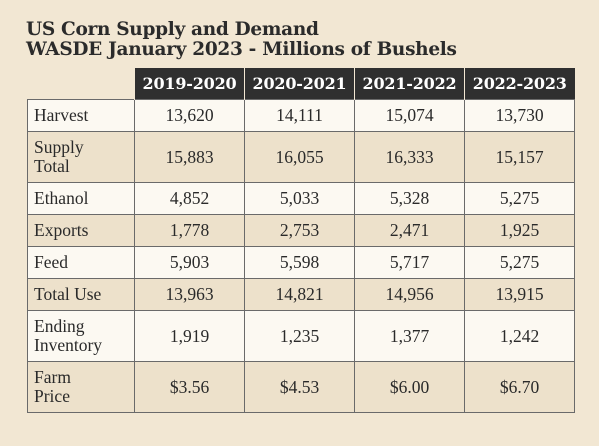 This screenshot has height=446, width=599. I want to click on table-row: Total Use 13,963 14,821 14,956 13,915, so click(301, 294).